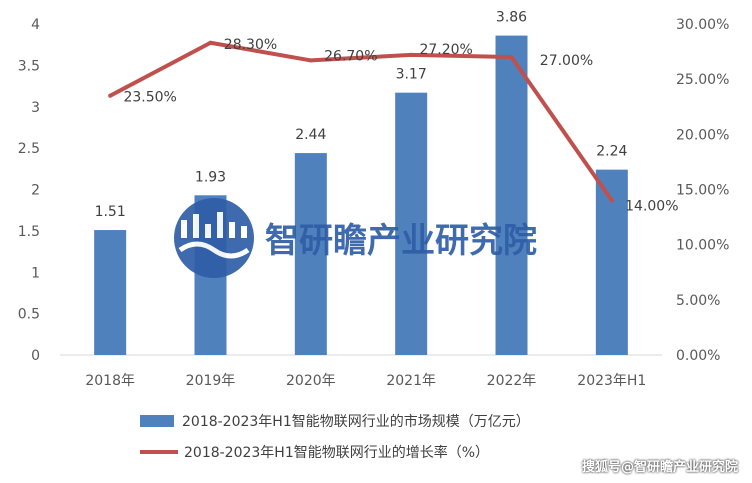 The image size is (752, 483). Describe the element at coordinates (566, 61) in the screenshot. I see `line-data-label: 27.00%` at that location.